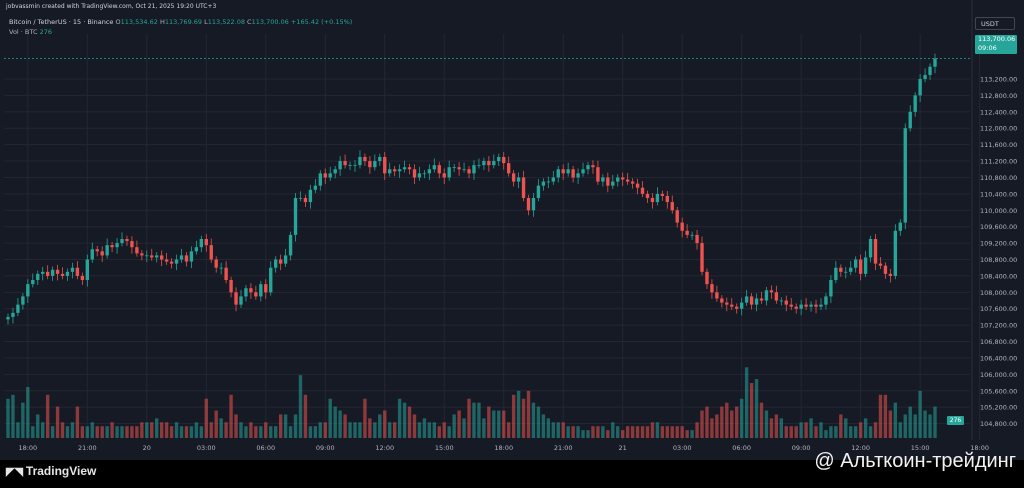 This screenshot has height=488, width=1024. What do you see at coordinates (998, 227) in the screenshot?
I see `price-tick-label: 109,600.00` at bounding box center [998, 227].